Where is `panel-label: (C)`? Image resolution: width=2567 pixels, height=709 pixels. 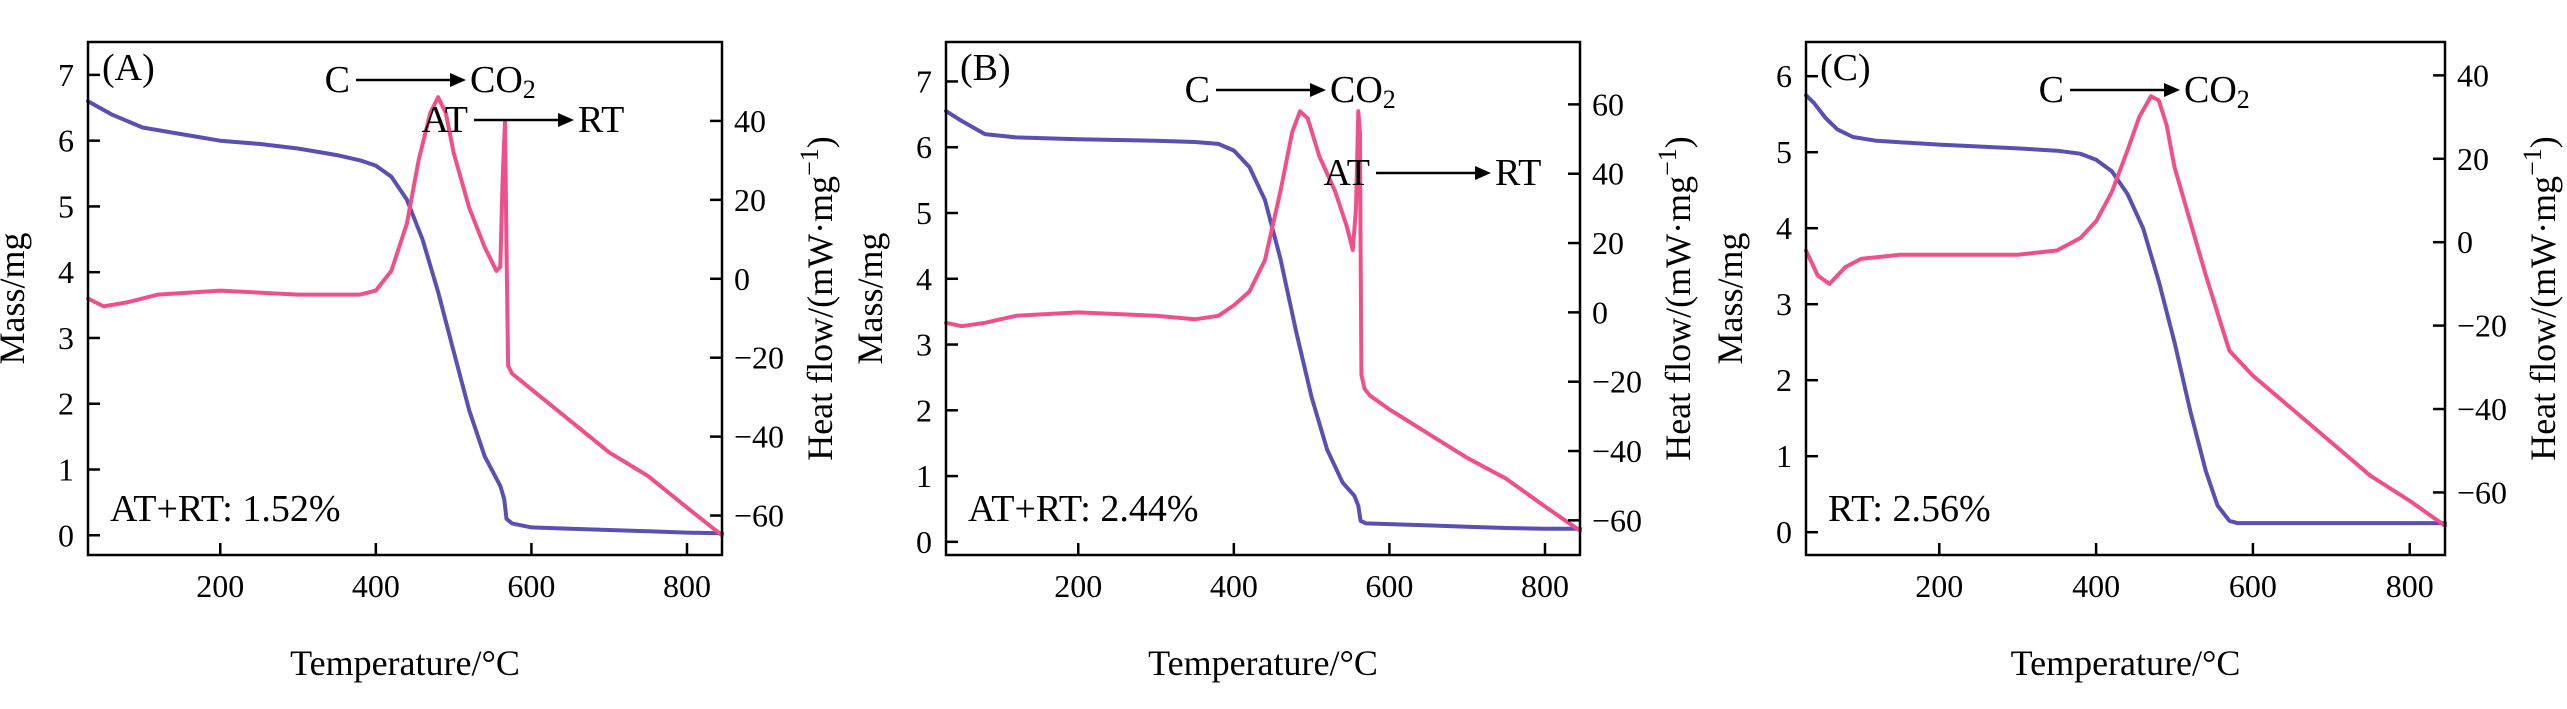 panel-label: (C) is located at coordinates (1845, 68).